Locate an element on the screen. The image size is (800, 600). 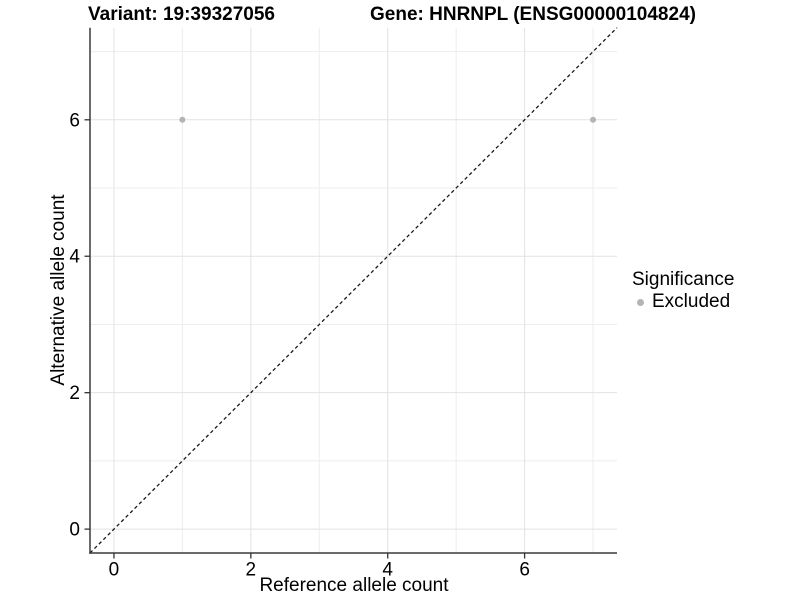
legend-key is located at coordinates (640, 302).